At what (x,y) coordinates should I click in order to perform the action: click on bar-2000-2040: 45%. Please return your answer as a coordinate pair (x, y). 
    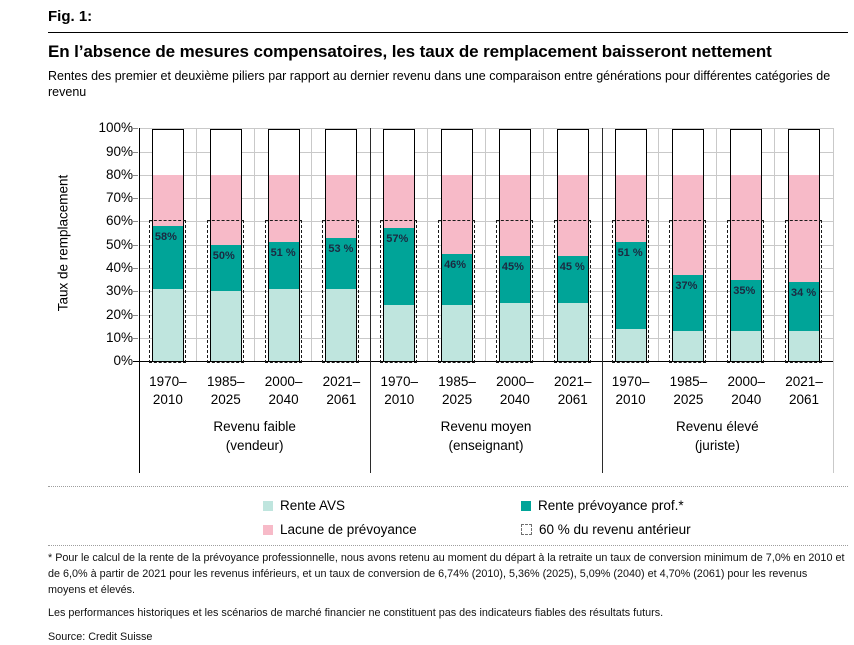
    Looking at the image, I should click on (514, 246).